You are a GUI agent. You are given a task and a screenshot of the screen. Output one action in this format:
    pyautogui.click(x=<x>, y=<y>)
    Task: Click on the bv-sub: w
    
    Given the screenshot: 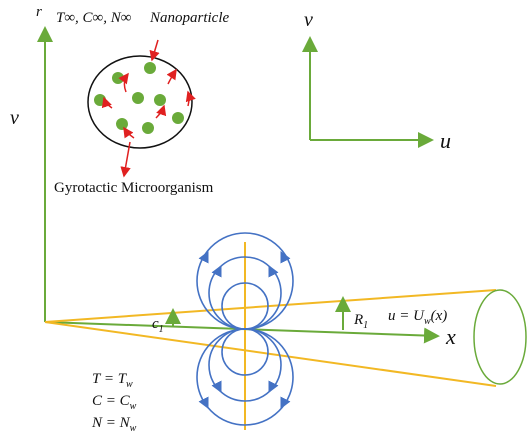 What is the action you would take?
    pyautogui.click(x=427, y=321)
    